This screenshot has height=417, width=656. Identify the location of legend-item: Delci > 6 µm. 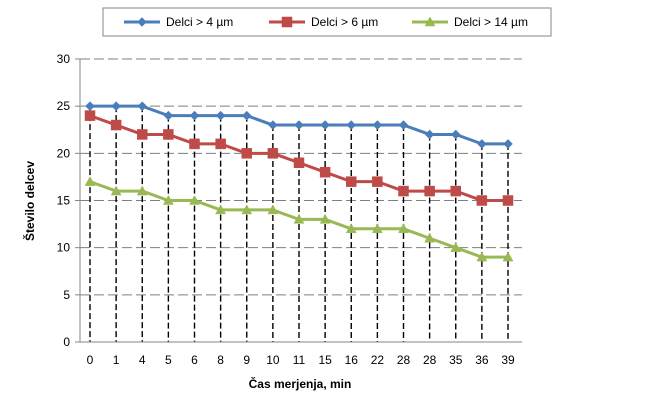
(323, 22).